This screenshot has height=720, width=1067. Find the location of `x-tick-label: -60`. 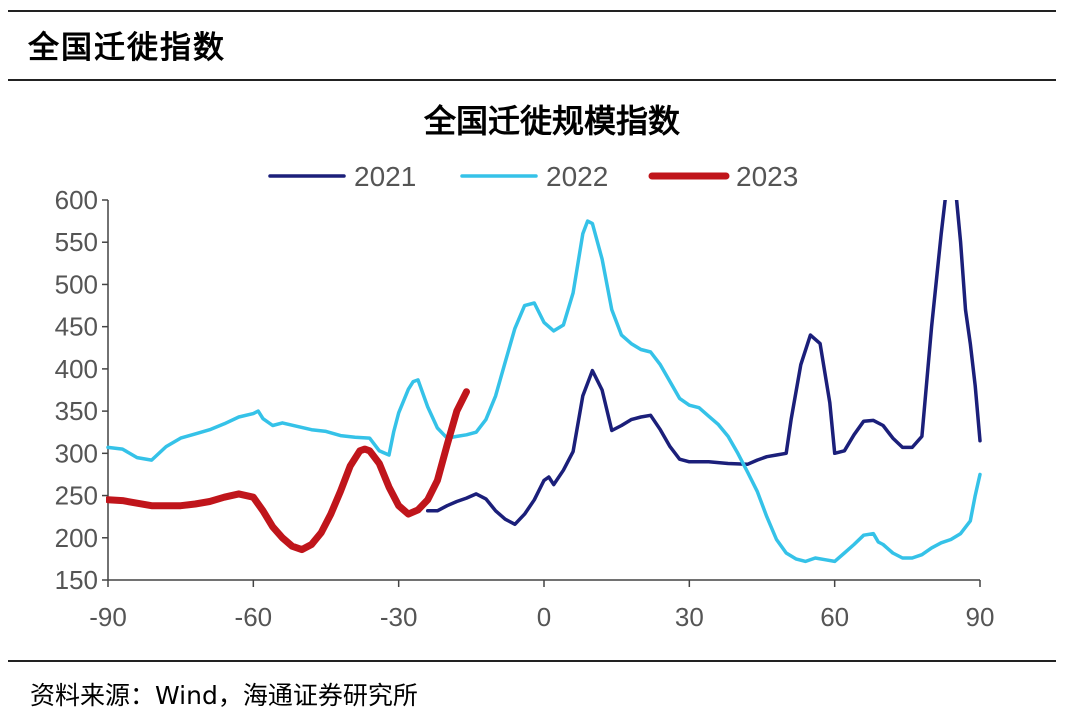

x-tick-label: -60 is located at coordinates (254, 617).